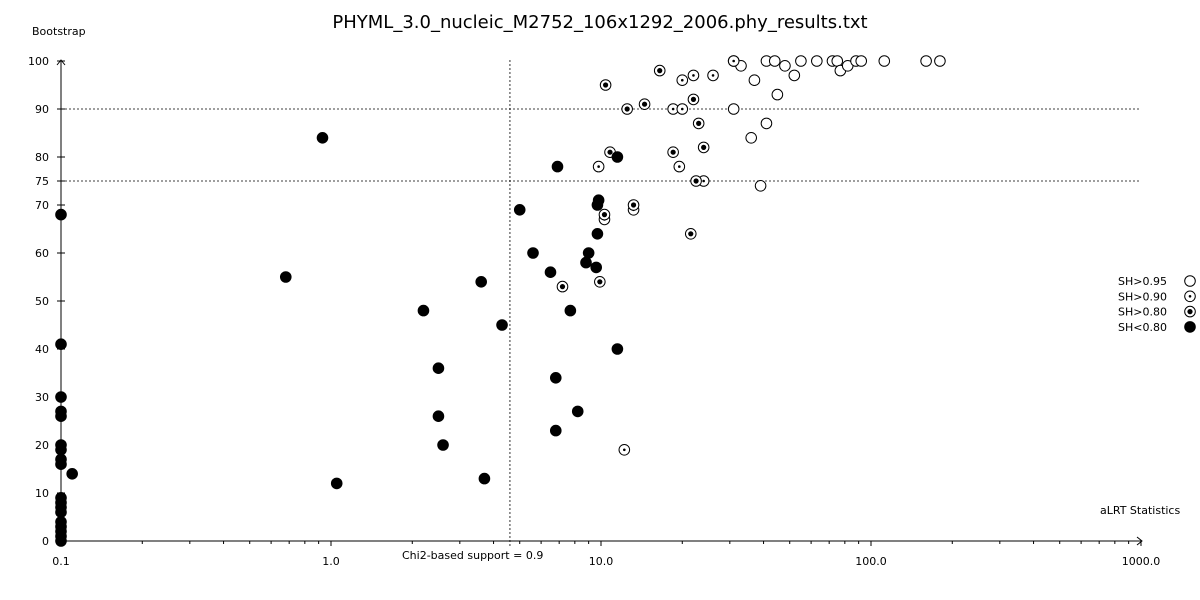 The image size is (1200, 600). Describe the element at coordinates (1142, 296) in the screenshot. I see `legend-label: SH>0.90` at that location.